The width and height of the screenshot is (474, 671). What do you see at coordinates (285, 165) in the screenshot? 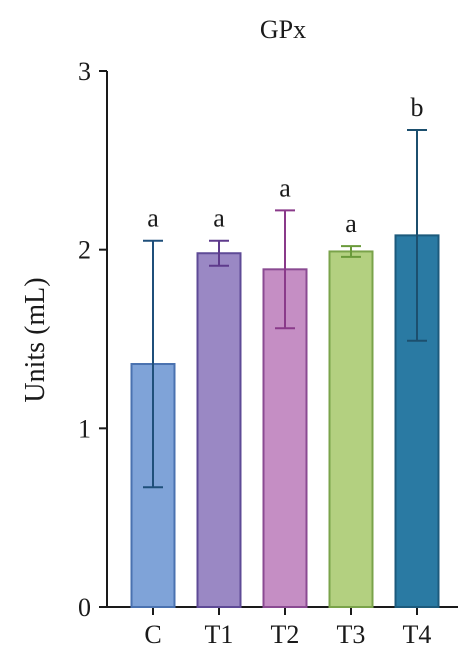
I see `significance-labels: a a a a b` at bounding box center [285, 165].